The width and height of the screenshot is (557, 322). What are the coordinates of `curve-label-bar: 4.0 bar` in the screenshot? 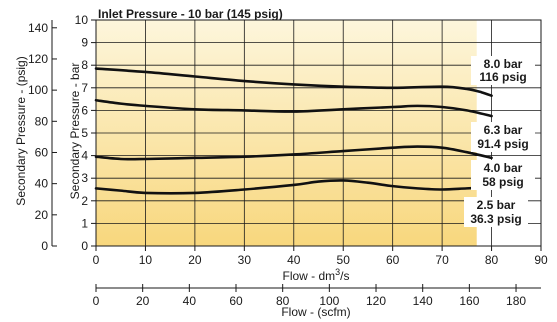 It's located at (503, 168).